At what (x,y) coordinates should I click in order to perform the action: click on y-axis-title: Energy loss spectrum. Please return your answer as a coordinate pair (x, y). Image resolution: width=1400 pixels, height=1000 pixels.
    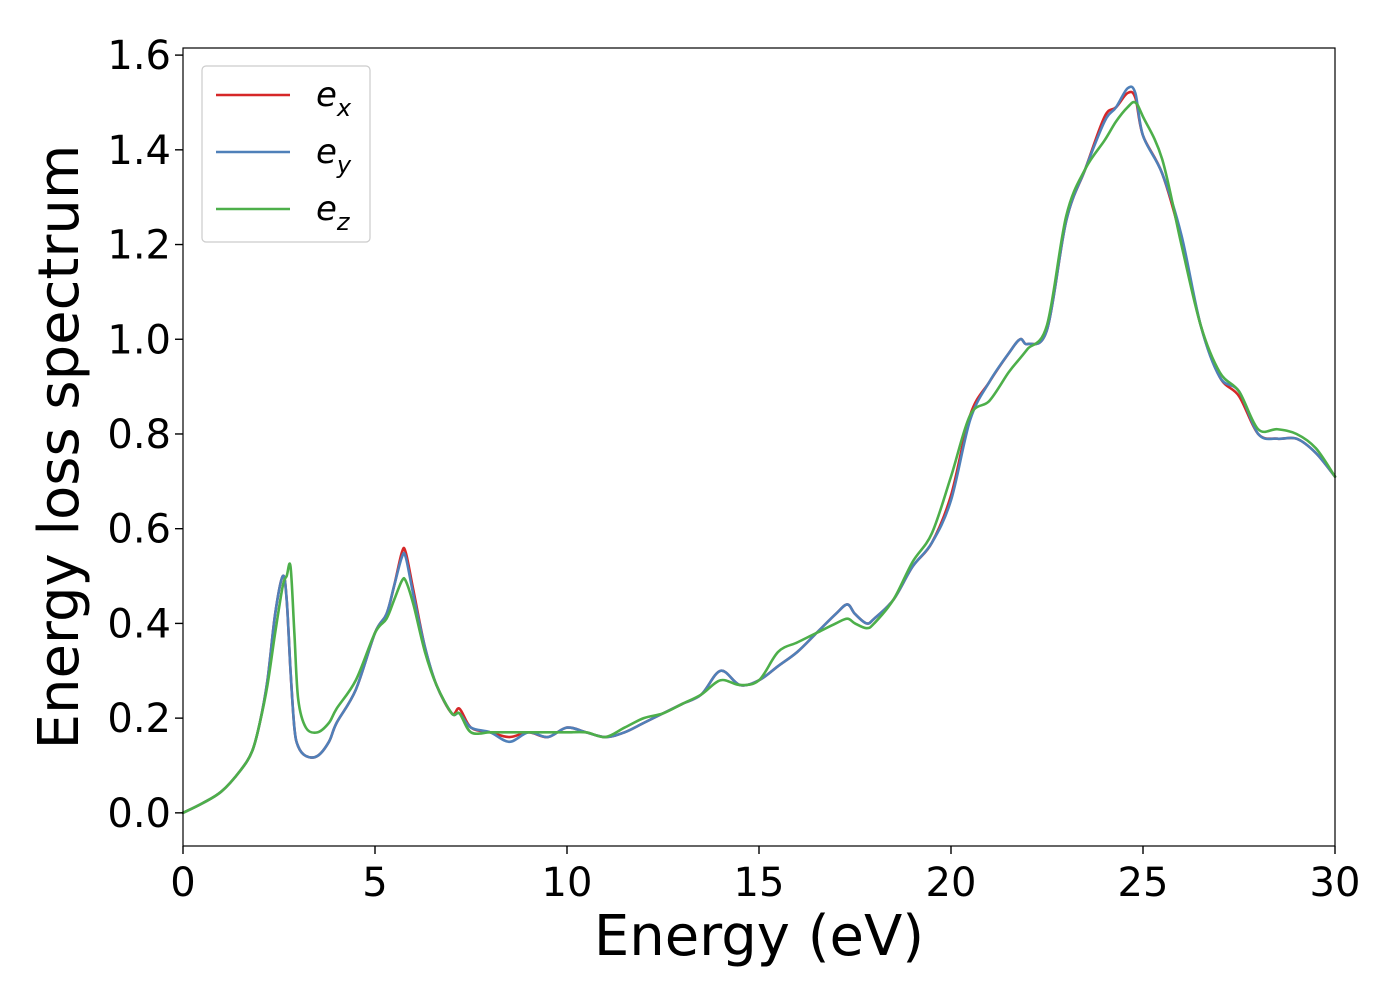
    Looking at the image, I should click on (59, 447).